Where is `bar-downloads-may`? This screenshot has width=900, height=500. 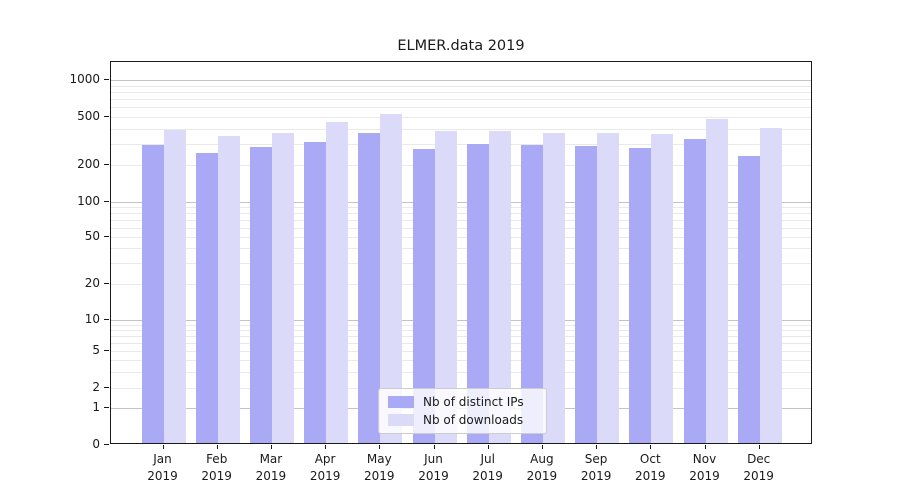
bar-downloads-may is located at coordinates (391, 278).